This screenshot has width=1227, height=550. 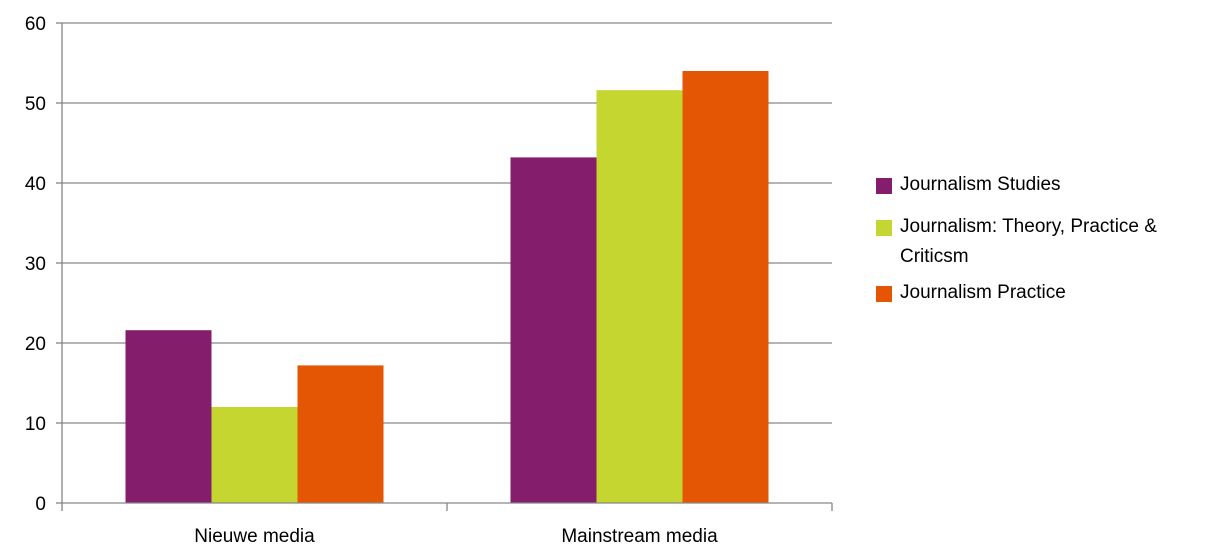 I want to click on y-tick-label: 60, so click(x=35, y=24).